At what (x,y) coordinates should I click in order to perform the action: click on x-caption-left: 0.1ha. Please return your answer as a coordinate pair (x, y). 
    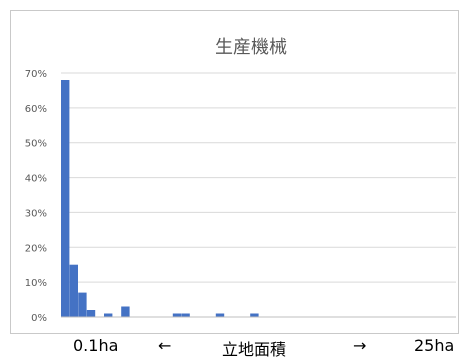
    Looking at the image, I should click on (96, 345).